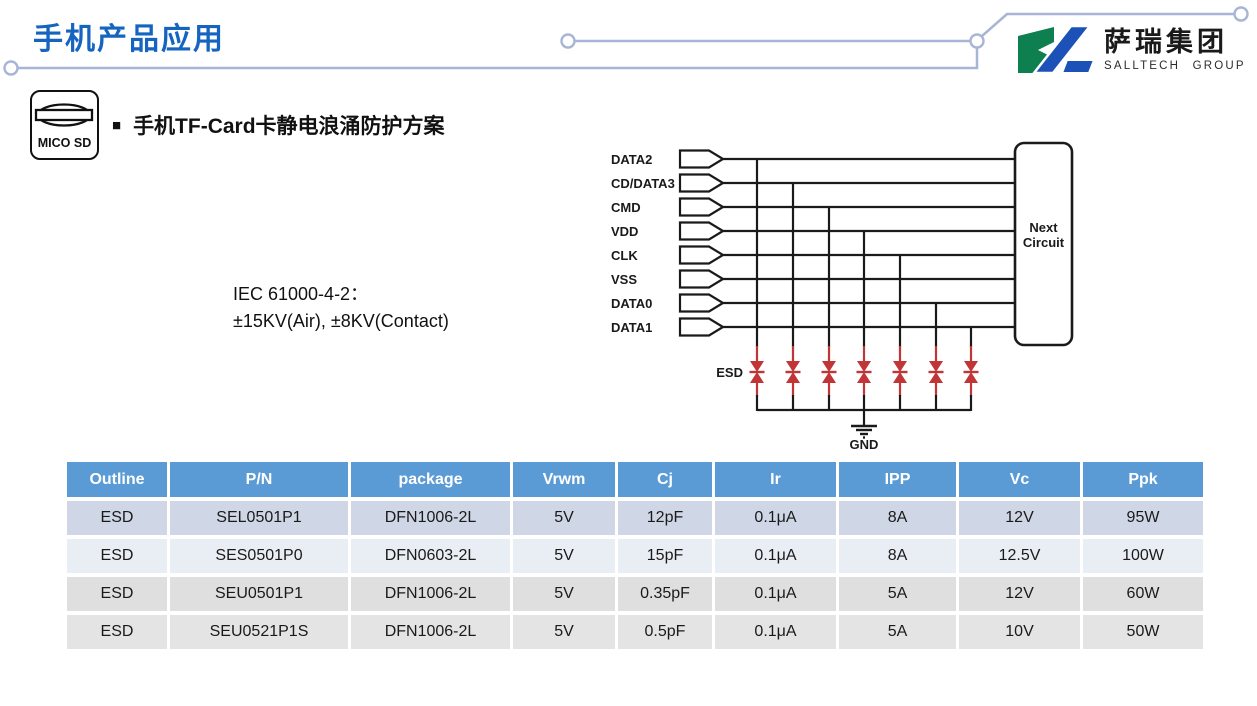  I want to click on sd-card-icon: MICO SD, so click(64, 125).